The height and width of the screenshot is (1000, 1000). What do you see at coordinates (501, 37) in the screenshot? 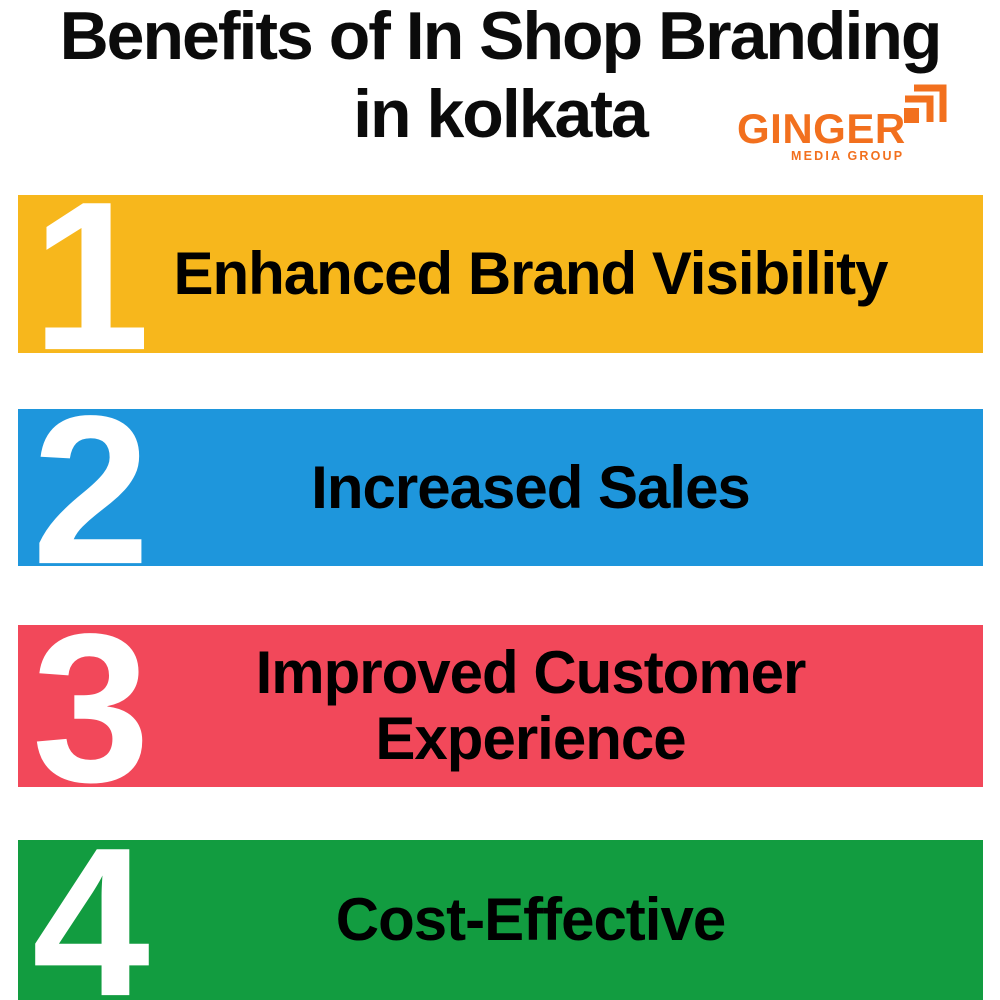
I see `page-title-line-1: Benefits of In Shop Branding` at bounding box center [501, 37].